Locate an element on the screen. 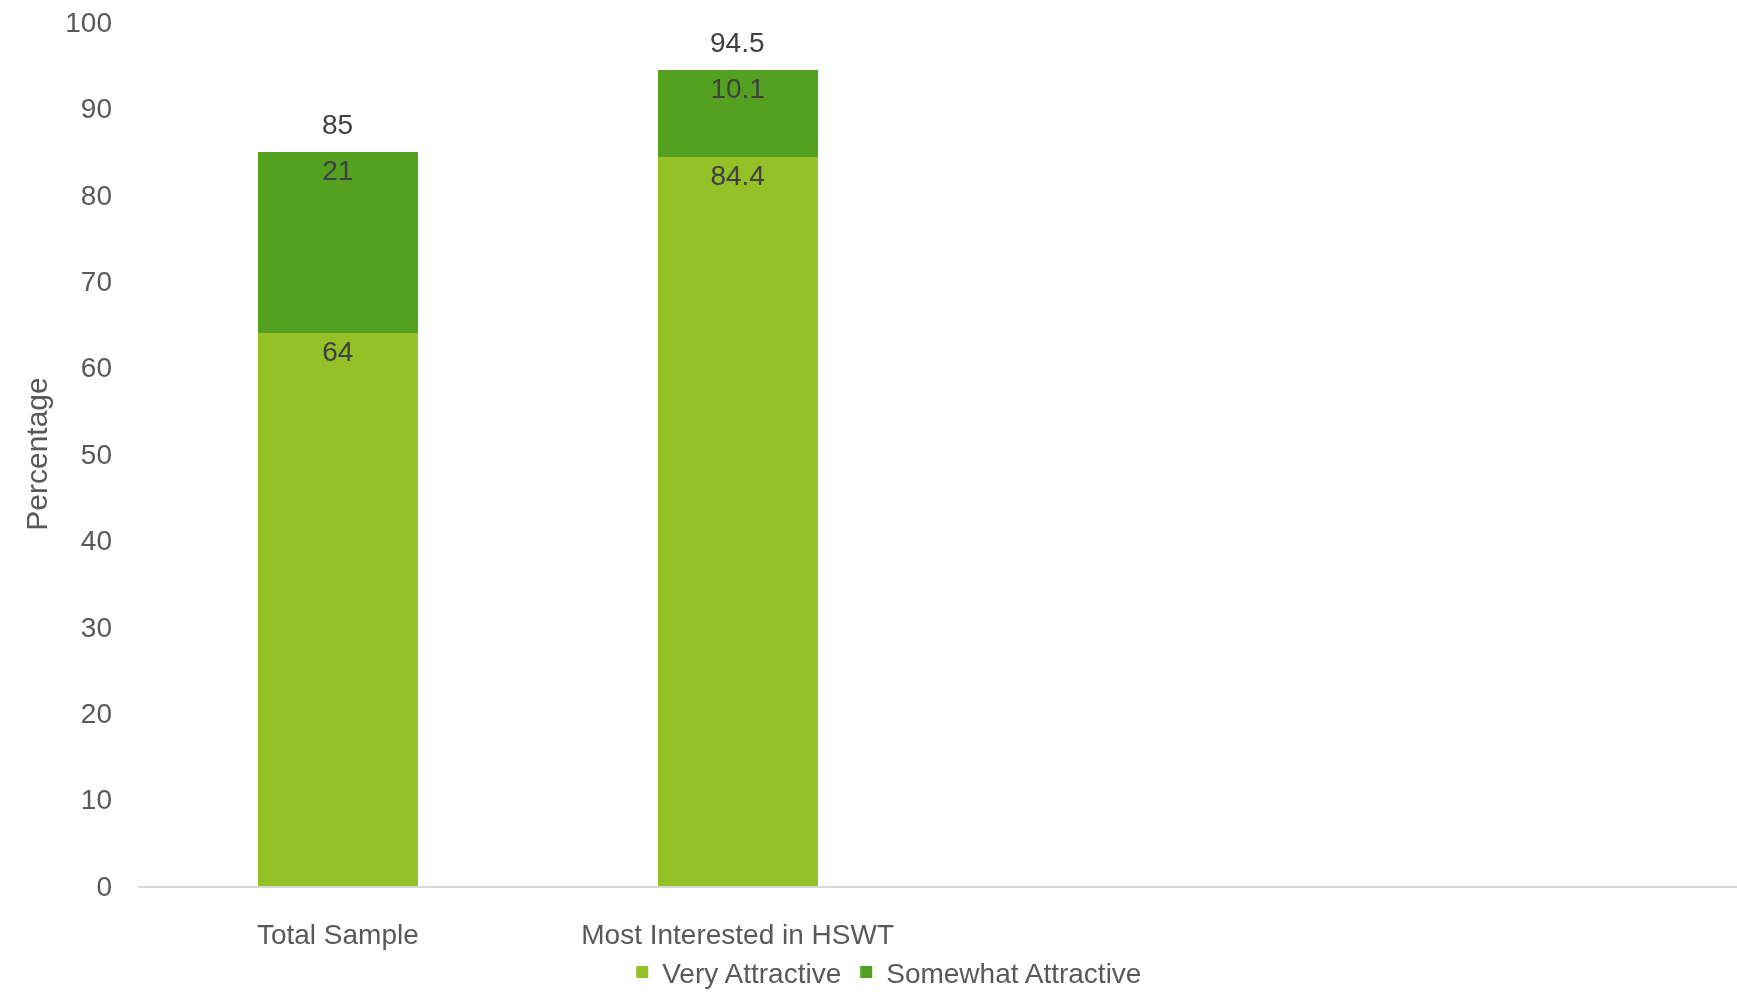  y-tick-label: 80 is located at coordinates (96, 195).